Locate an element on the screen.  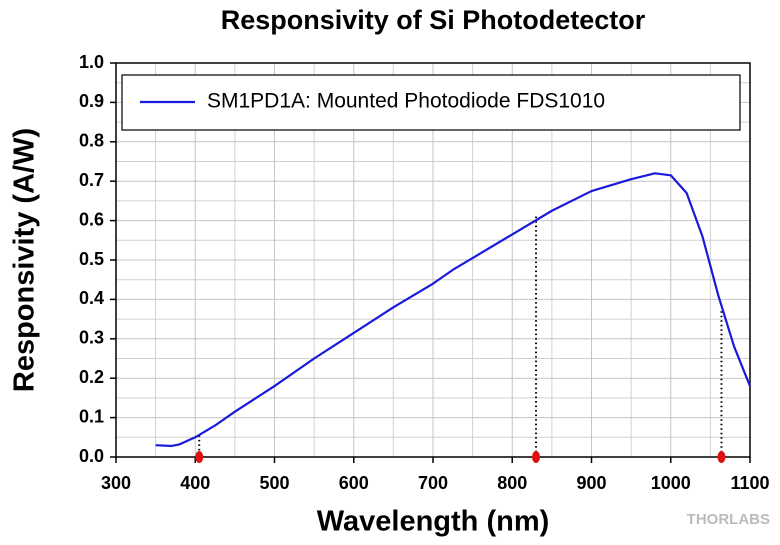
y-tick-label: 0.3 is located at coordinates (91, 338).